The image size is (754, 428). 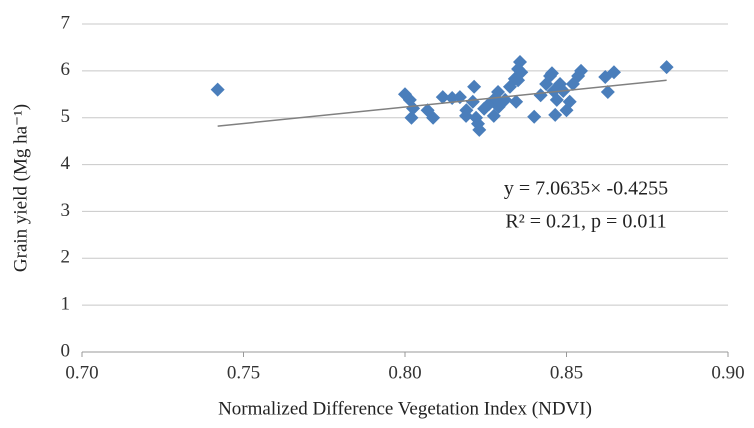 What do you see at coordinates (66, 69) in the screenshot?
I see `y-tick-label: 6` at bounding box center [66, 69].